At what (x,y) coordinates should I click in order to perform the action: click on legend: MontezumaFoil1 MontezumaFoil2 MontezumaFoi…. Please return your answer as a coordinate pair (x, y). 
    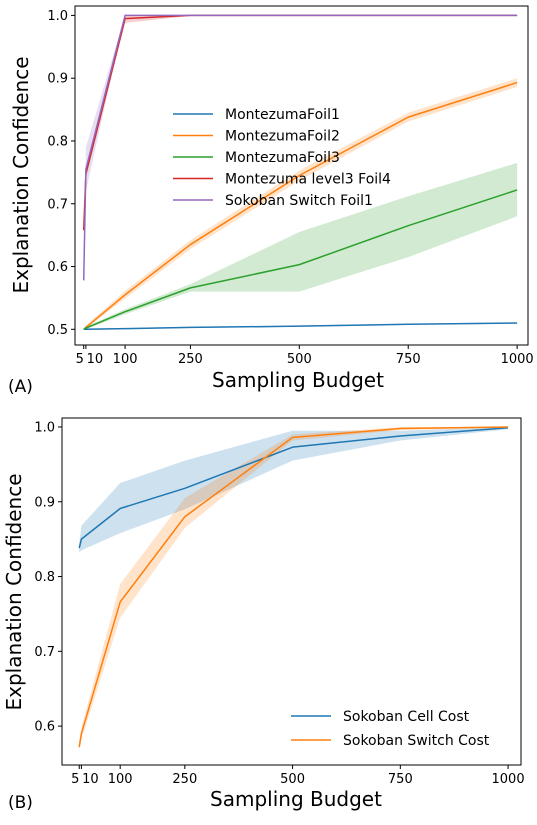
    Looking at the image, I should click on (282, 158).